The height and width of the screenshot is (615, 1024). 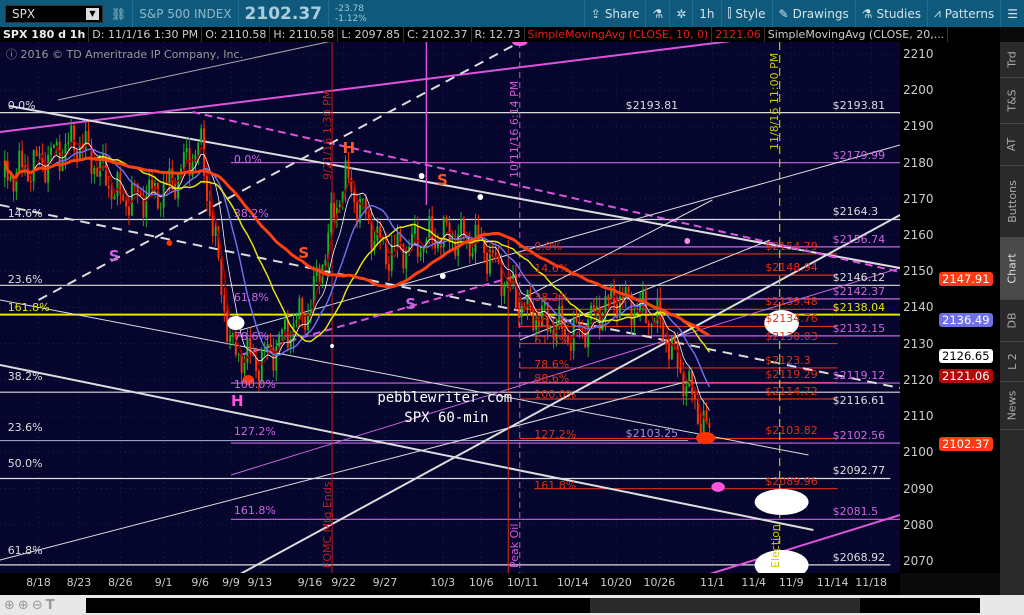 I want to click on time-scrollbar, so click(x=533, y=605).